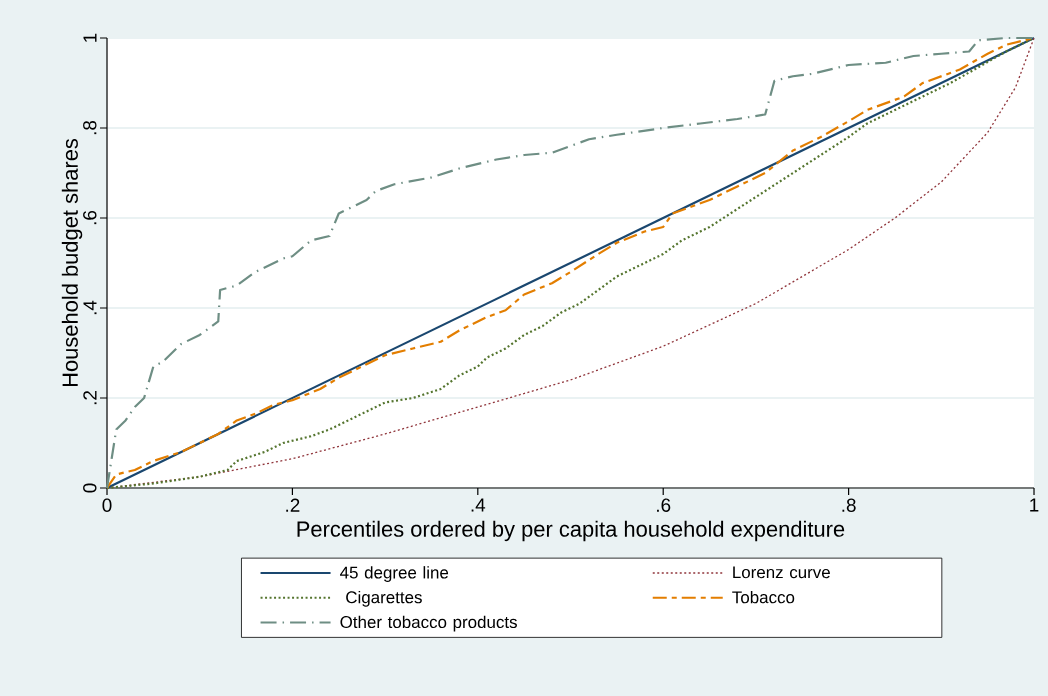 This screenshot has height=696, width=1048. I want to click on legend-label: Cigarettes, so click(384, 598).